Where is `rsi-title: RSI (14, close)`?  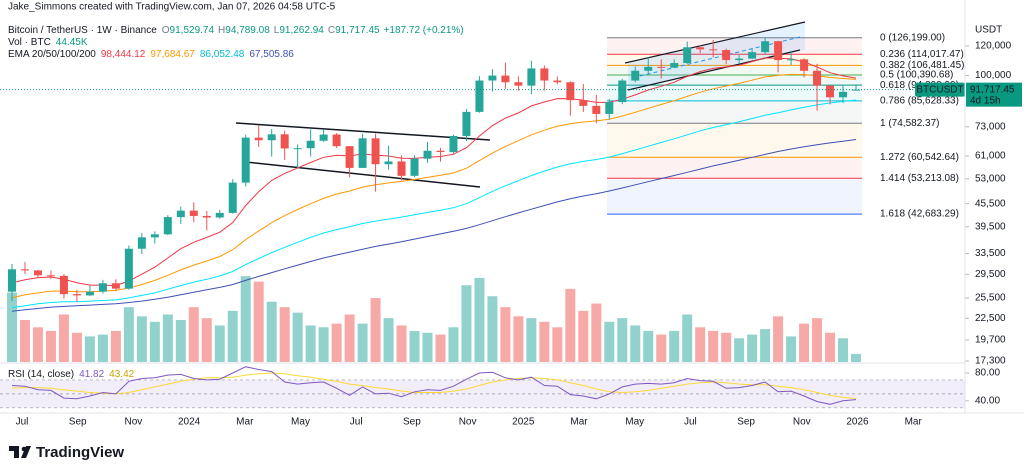 rsi-title: RSI (14, close) is located at coordinates (41, 374).